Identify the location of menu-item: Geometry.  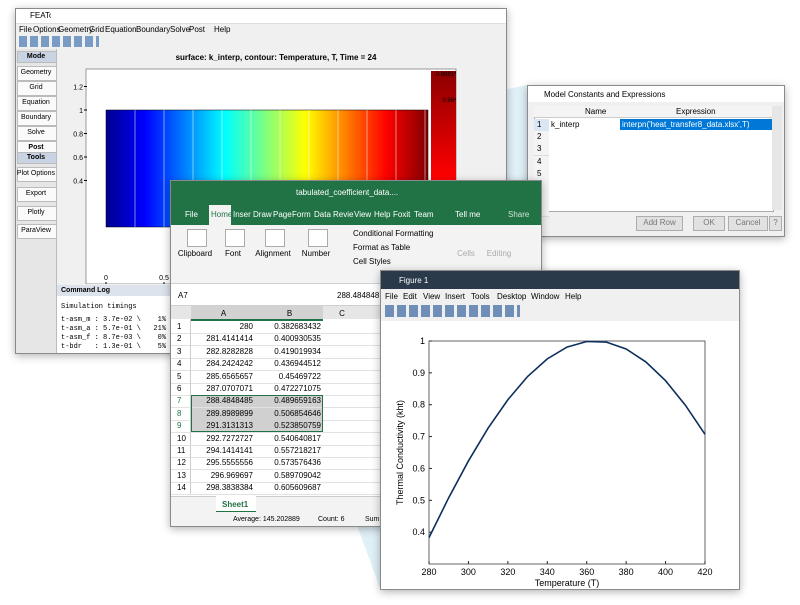
(76, 29).